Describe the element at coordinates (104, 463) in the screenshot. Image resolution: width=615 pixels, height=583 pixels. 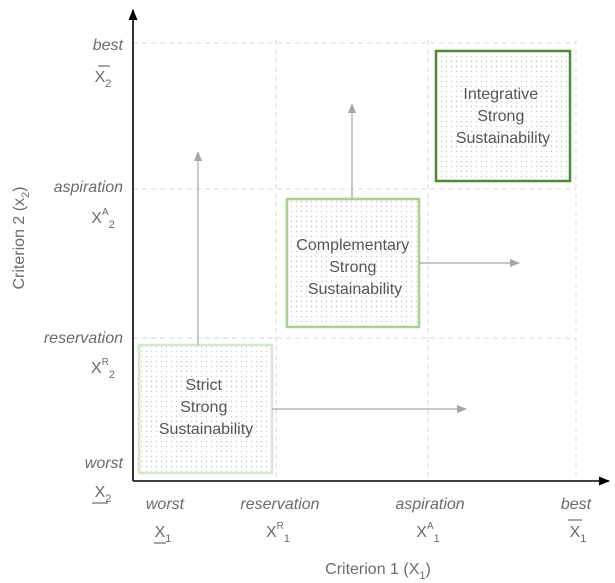
I see `y-level-worst-word: worst` at that location.